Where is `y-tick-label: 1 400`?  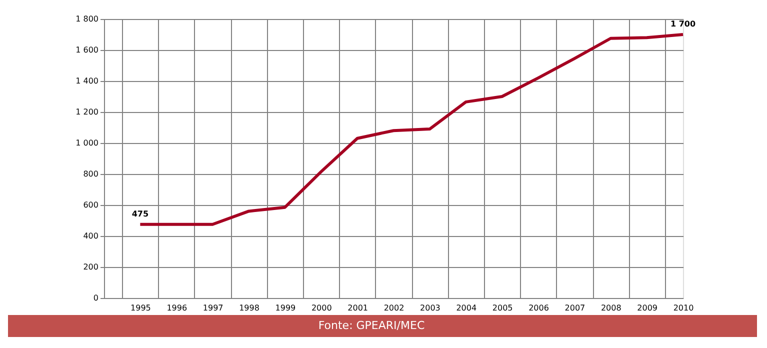
y-tick-label: 1 400 is located at coordinates (87, 81).